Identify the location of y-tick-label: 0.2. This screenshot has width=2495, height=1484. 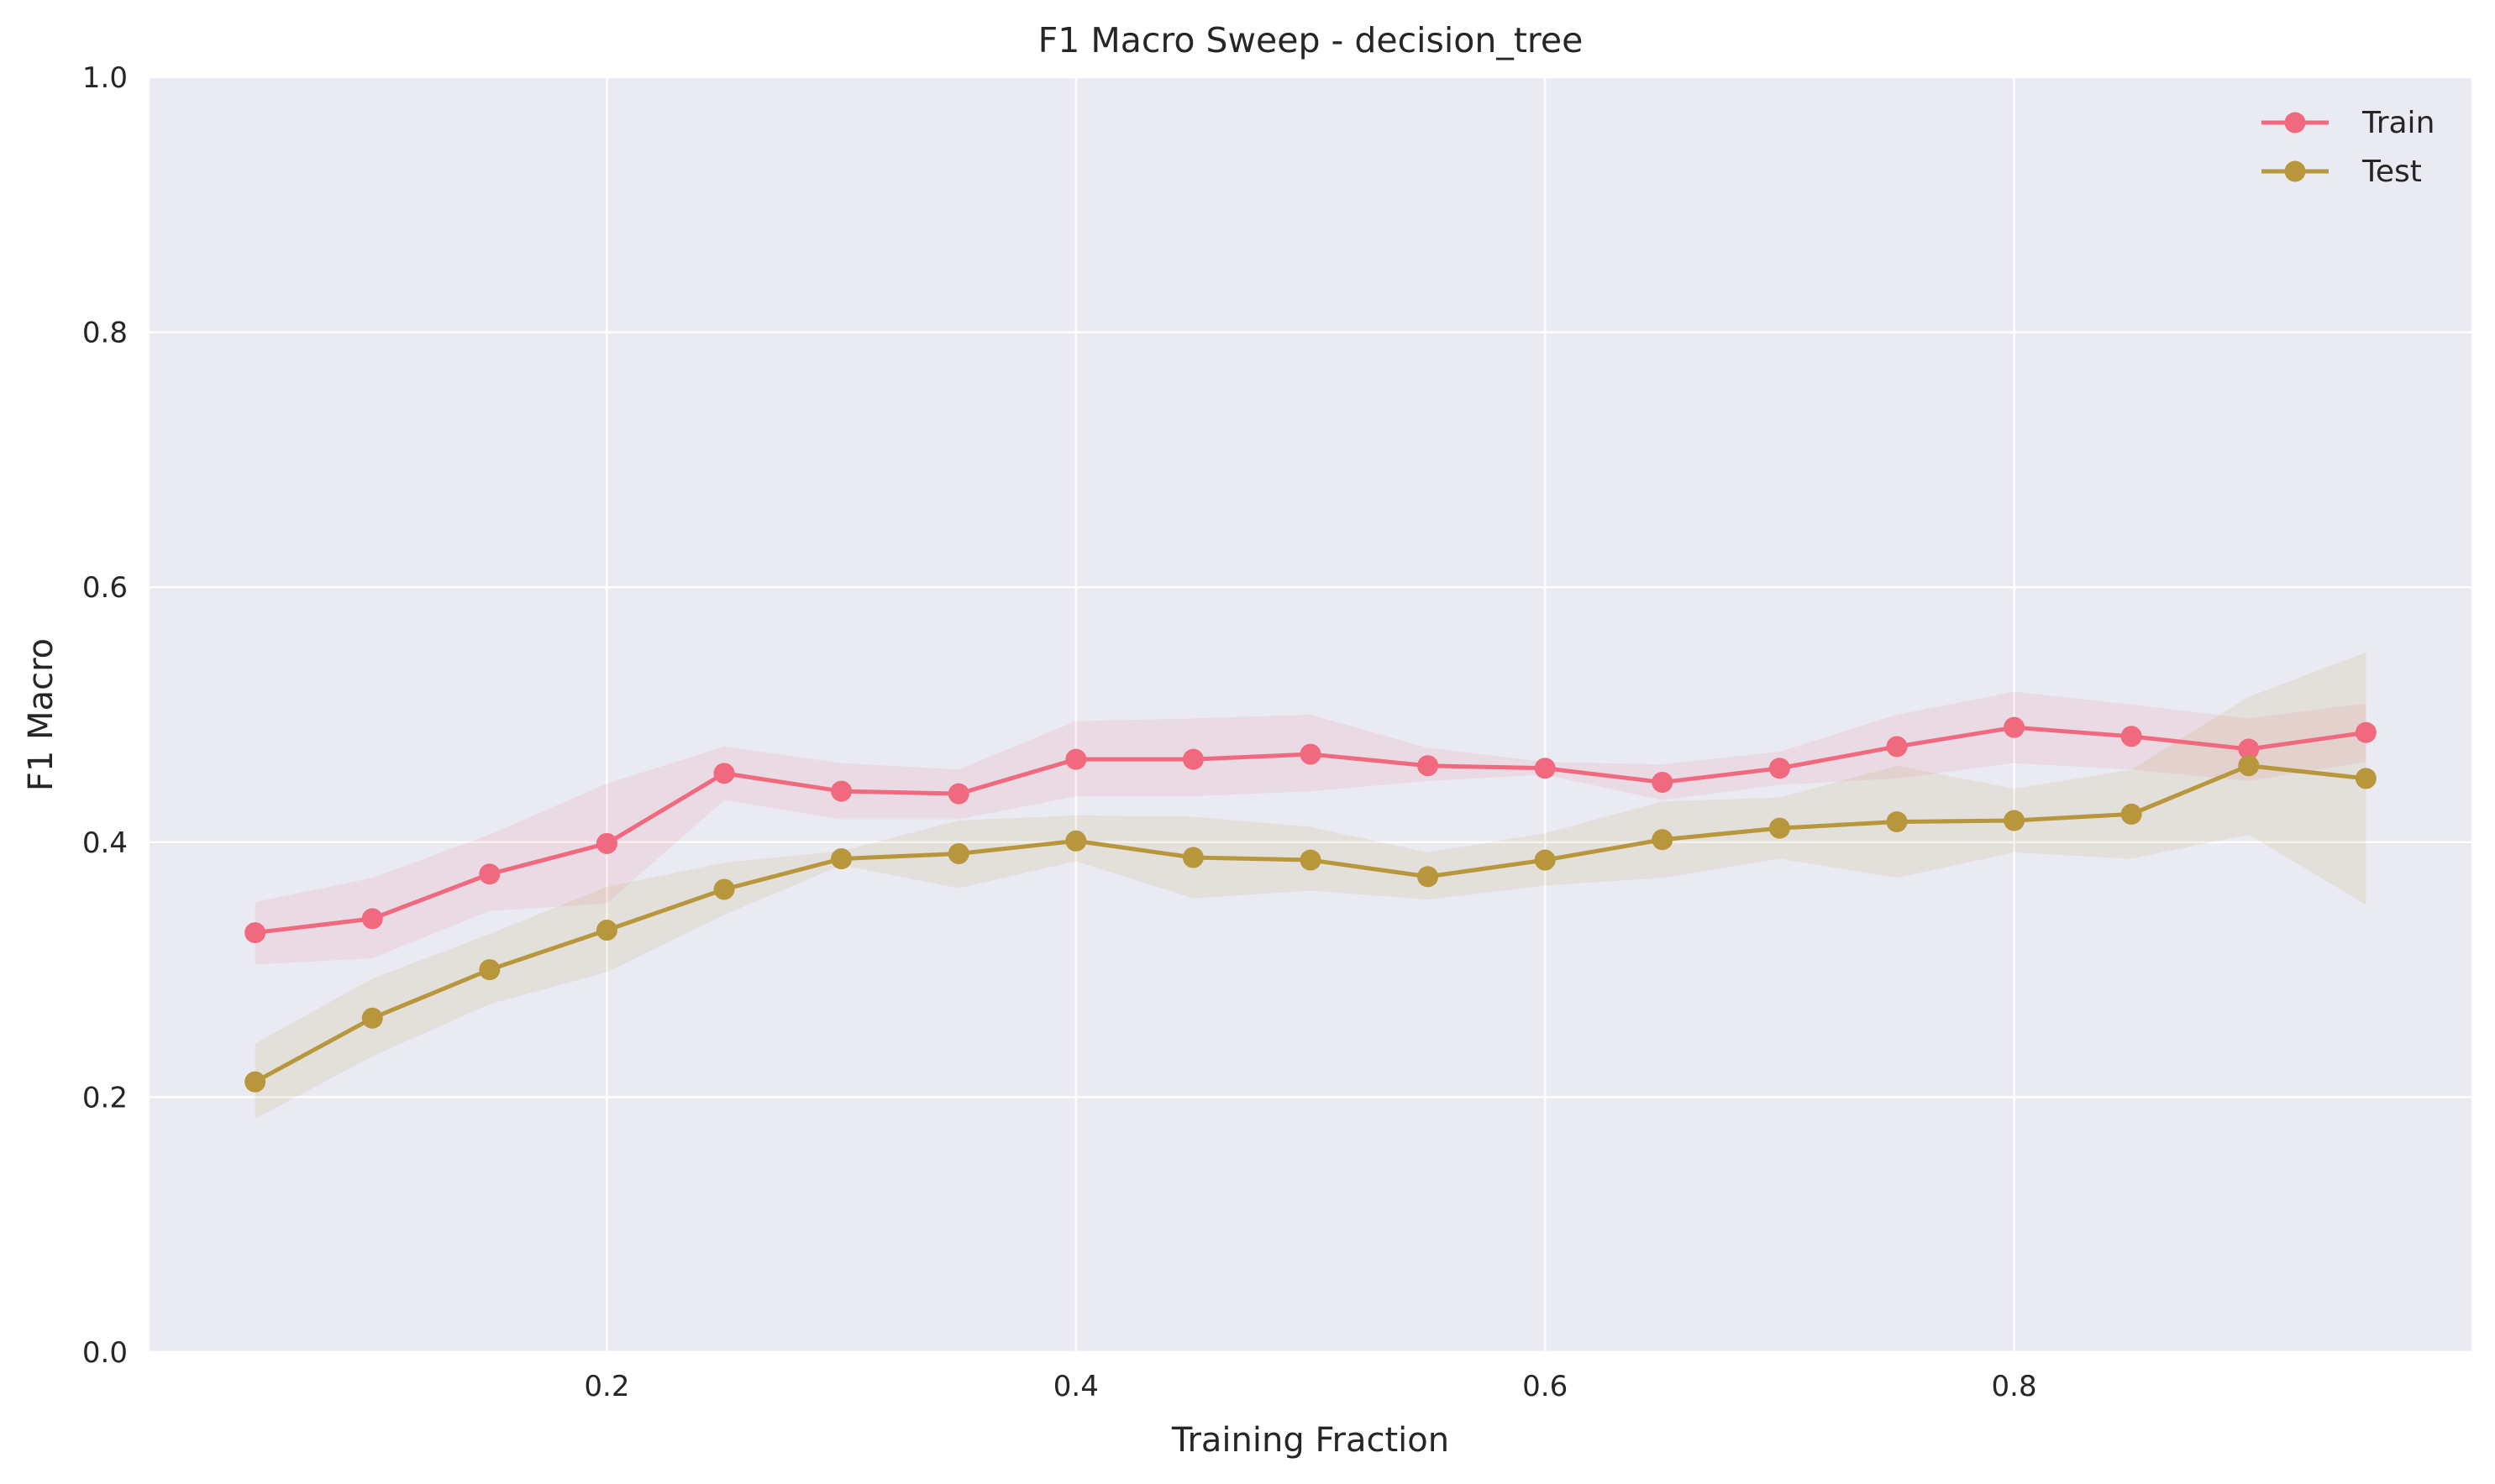
(105, 1098).